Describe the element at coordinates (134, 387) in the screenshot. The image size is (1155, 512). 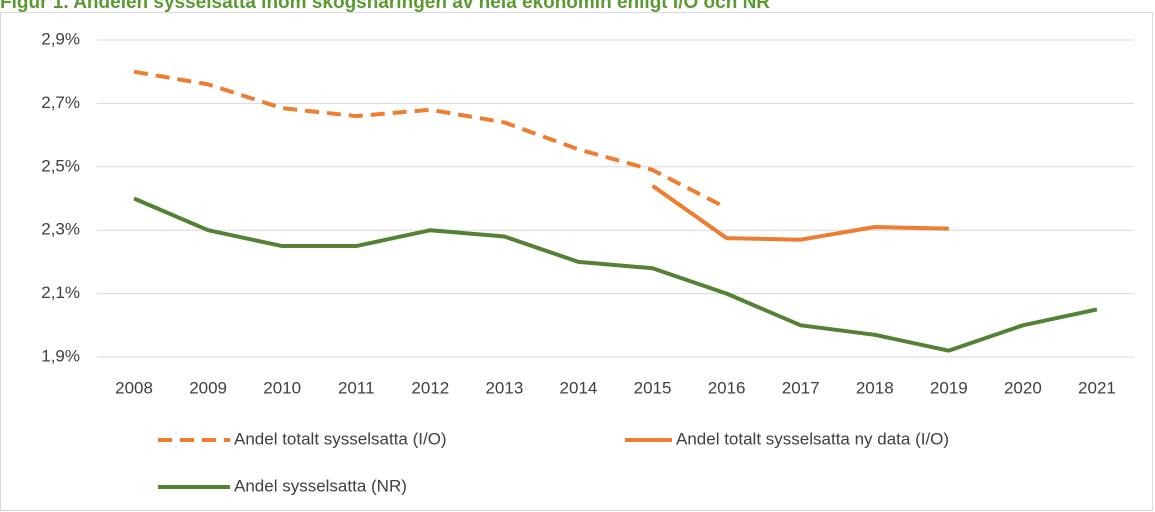
I see `x-tick-label: 2008` at that location.